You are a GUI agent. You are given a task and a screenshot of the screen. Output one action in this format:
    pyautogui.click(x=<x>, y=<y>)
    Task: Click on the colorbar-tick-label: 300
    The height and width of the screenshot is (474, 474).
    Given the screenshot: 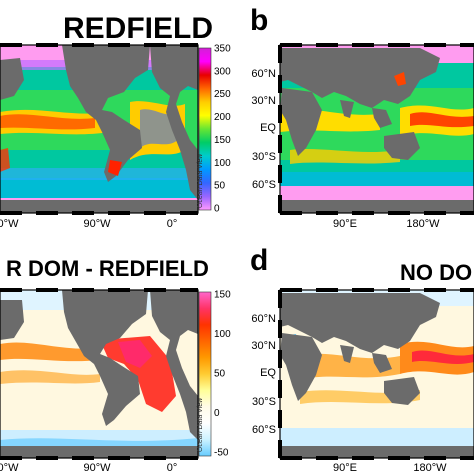 What is the action you would take?
    pyautogui.click(x=222, y=71)
    